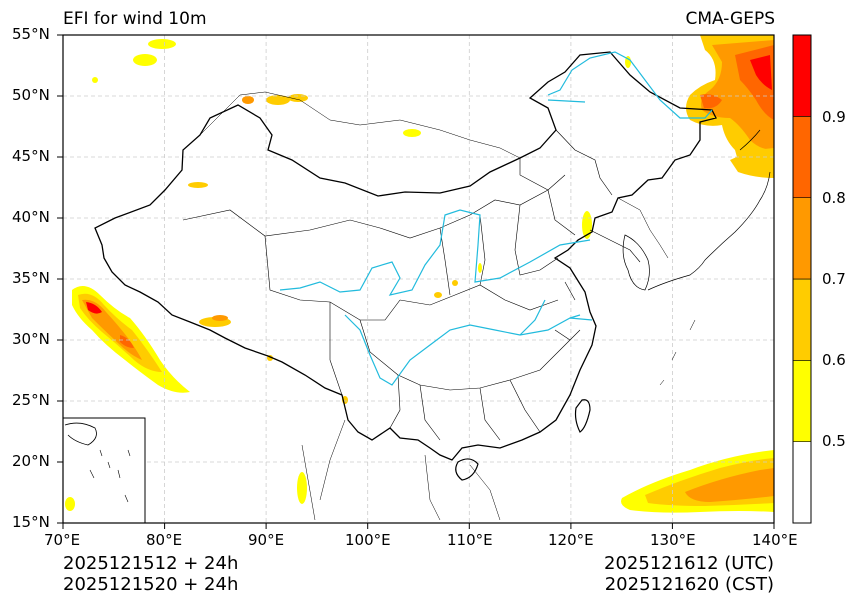 The height and width of the screenshot is (608, 860). What do you see at coordinates (62, 540) in the screenshot?
I see `lon-label: 70°E` at bounding box center [62, 540].